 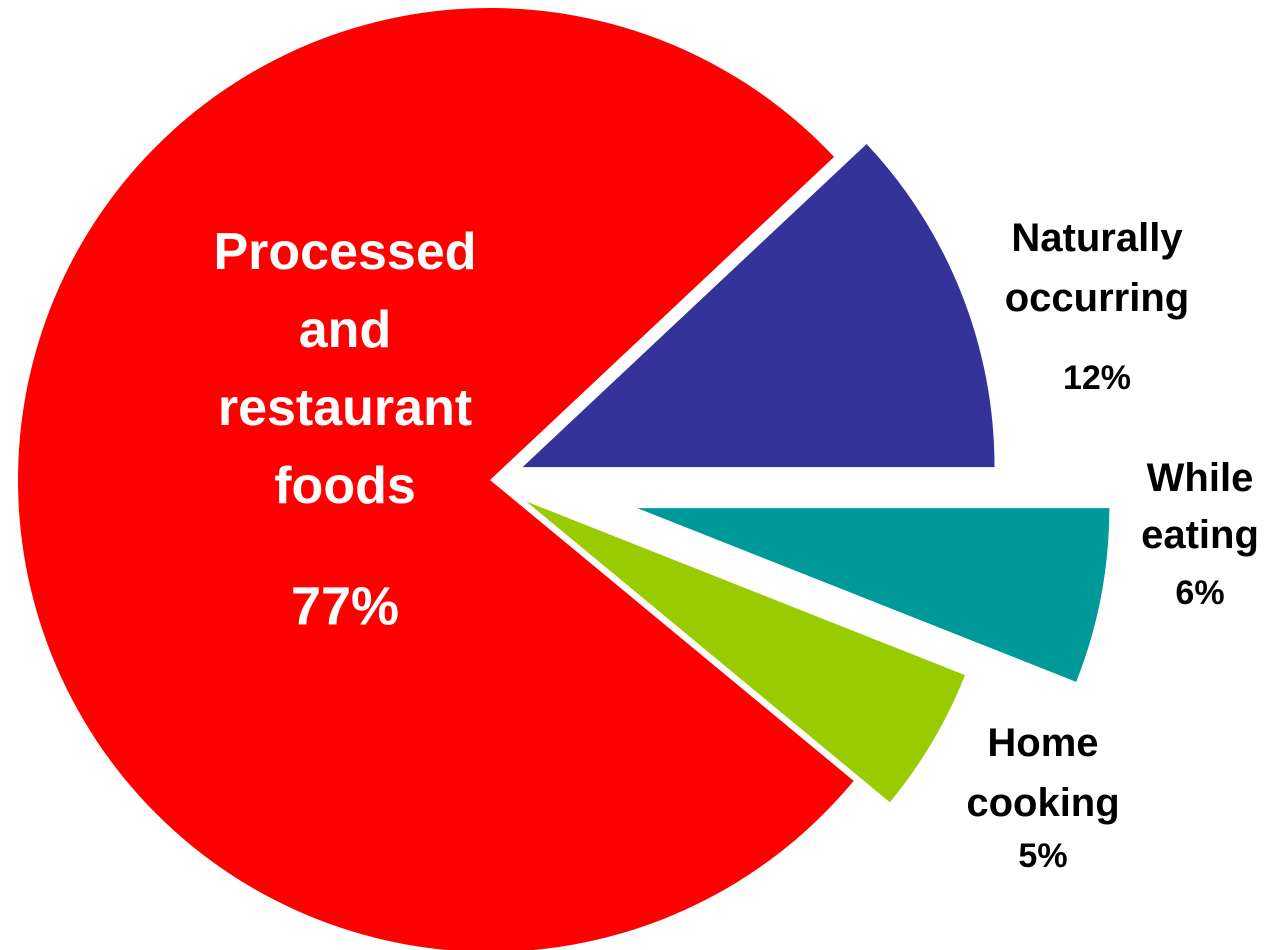 What do you see at coordinates (1200, 506) in the screenshot?
I see `slice-label: While eating` at bounding box center [1200, 506].